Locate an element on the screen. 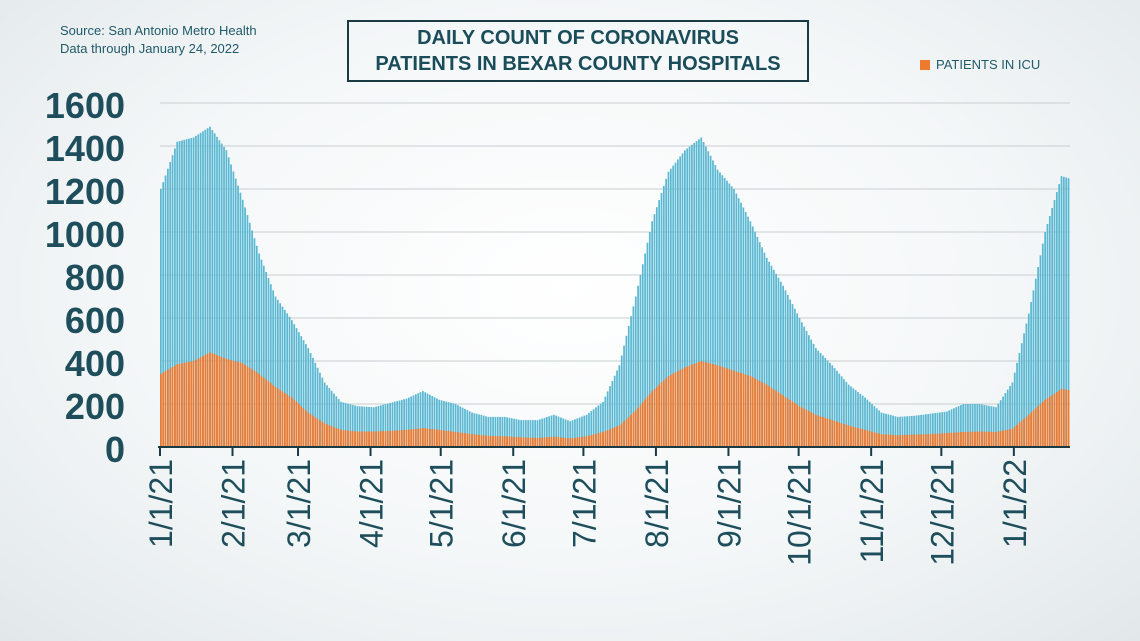 This screenshot has width=1140, height=641. legend-swatch-icu is located at coordinates (925, 64).